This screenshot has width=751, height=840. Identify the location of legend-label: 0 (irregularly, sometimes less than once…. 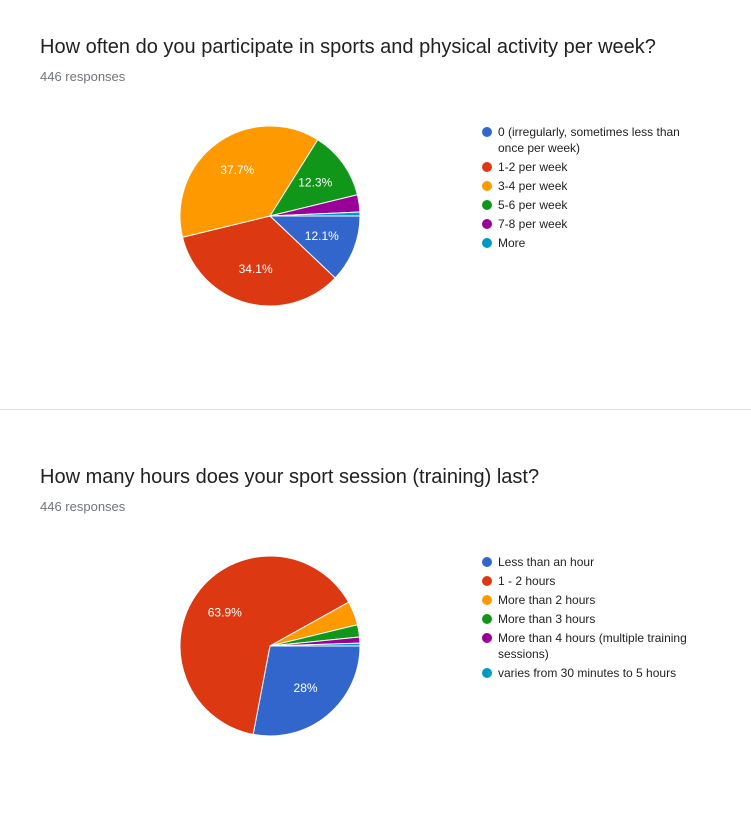
(589, 140).